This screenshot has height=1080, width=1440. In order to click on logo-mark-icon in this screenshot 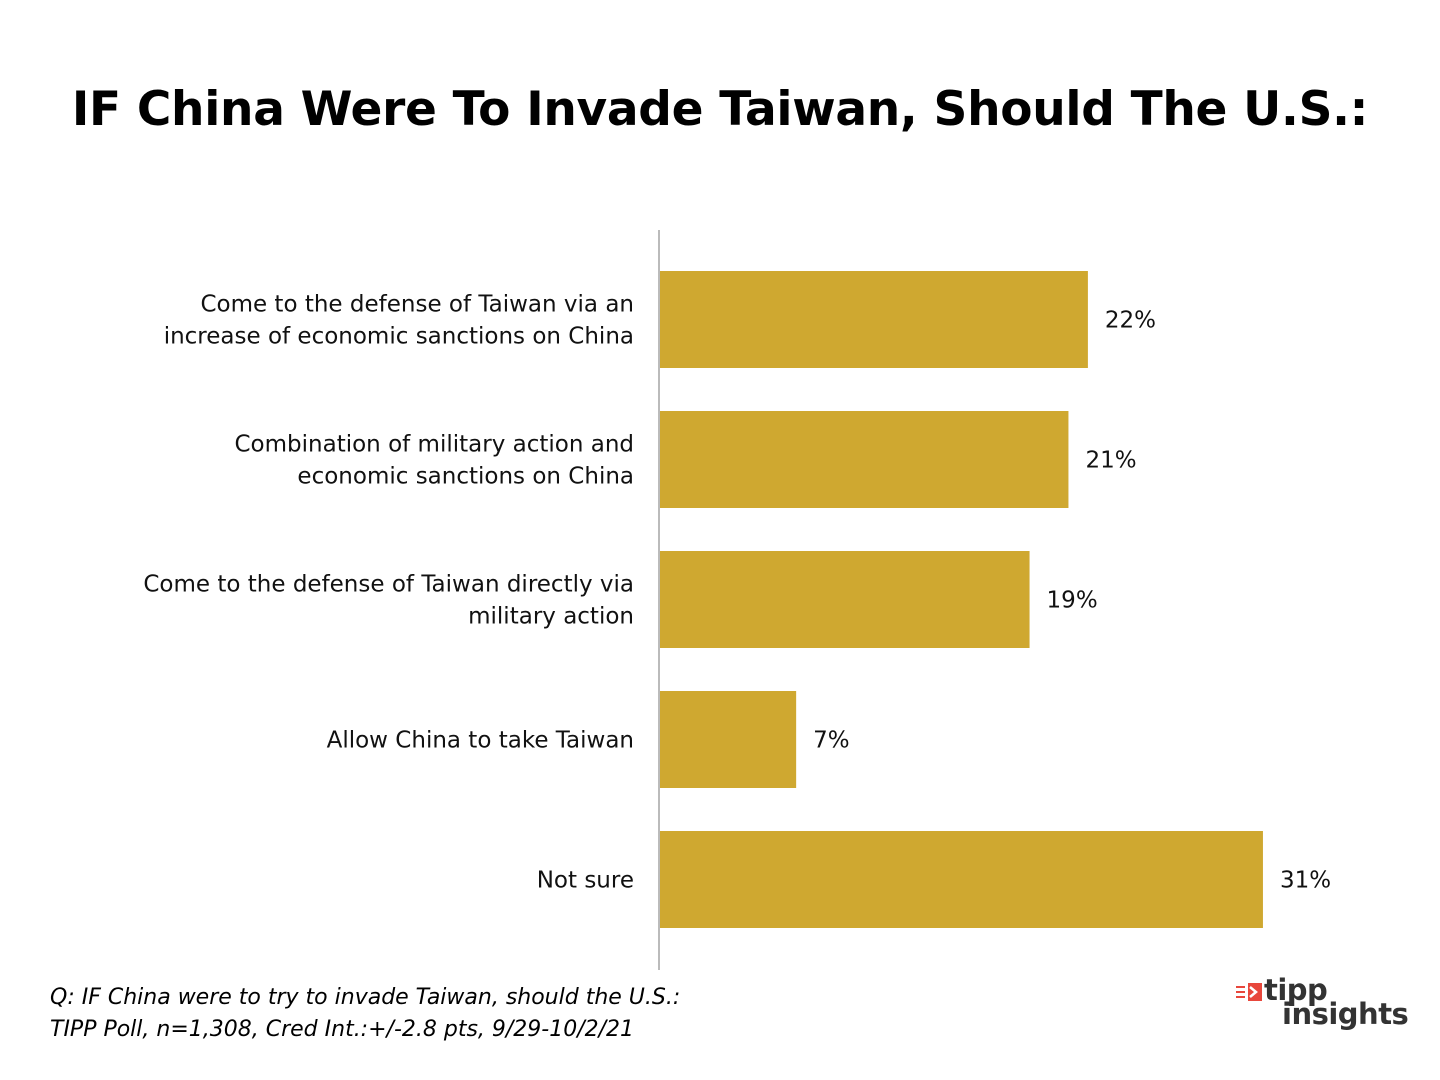, I will do `click(1249, 992)`.